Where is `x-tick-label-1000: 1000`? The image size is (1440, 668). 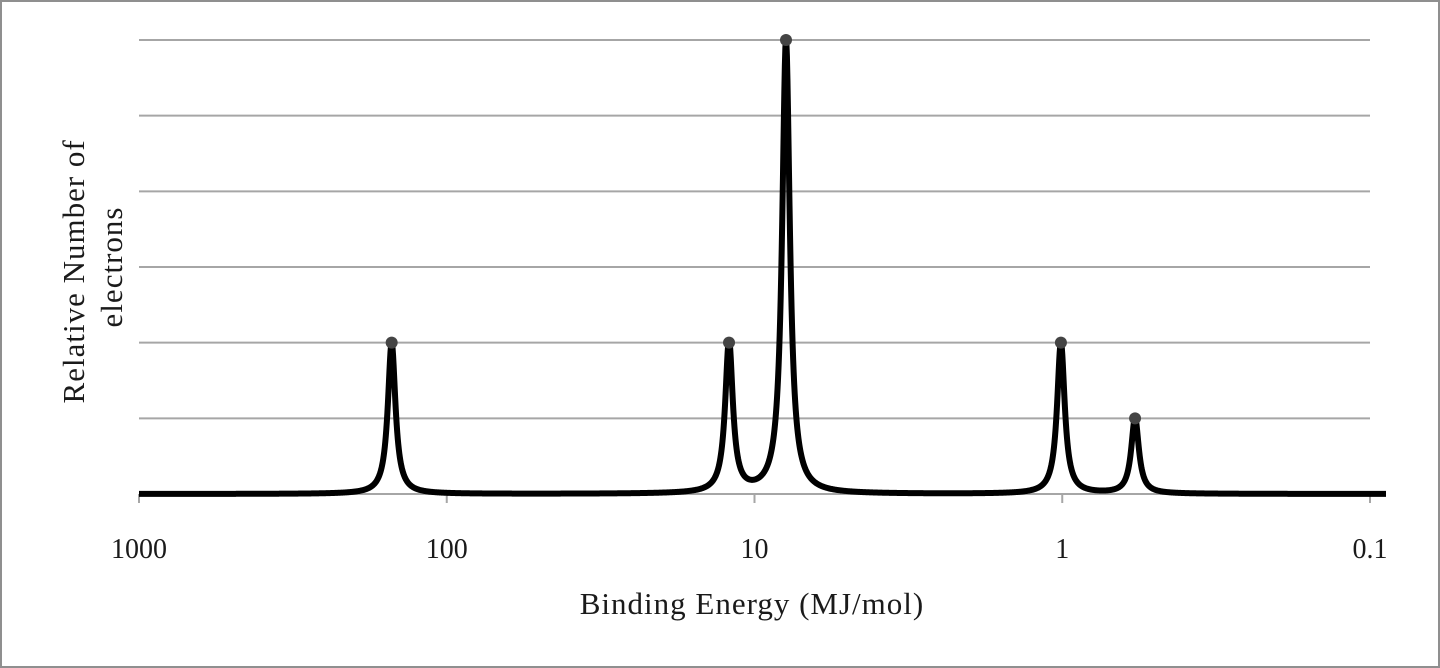 x-tick-label-1000: 1000 is located at coordinates (139, 549).